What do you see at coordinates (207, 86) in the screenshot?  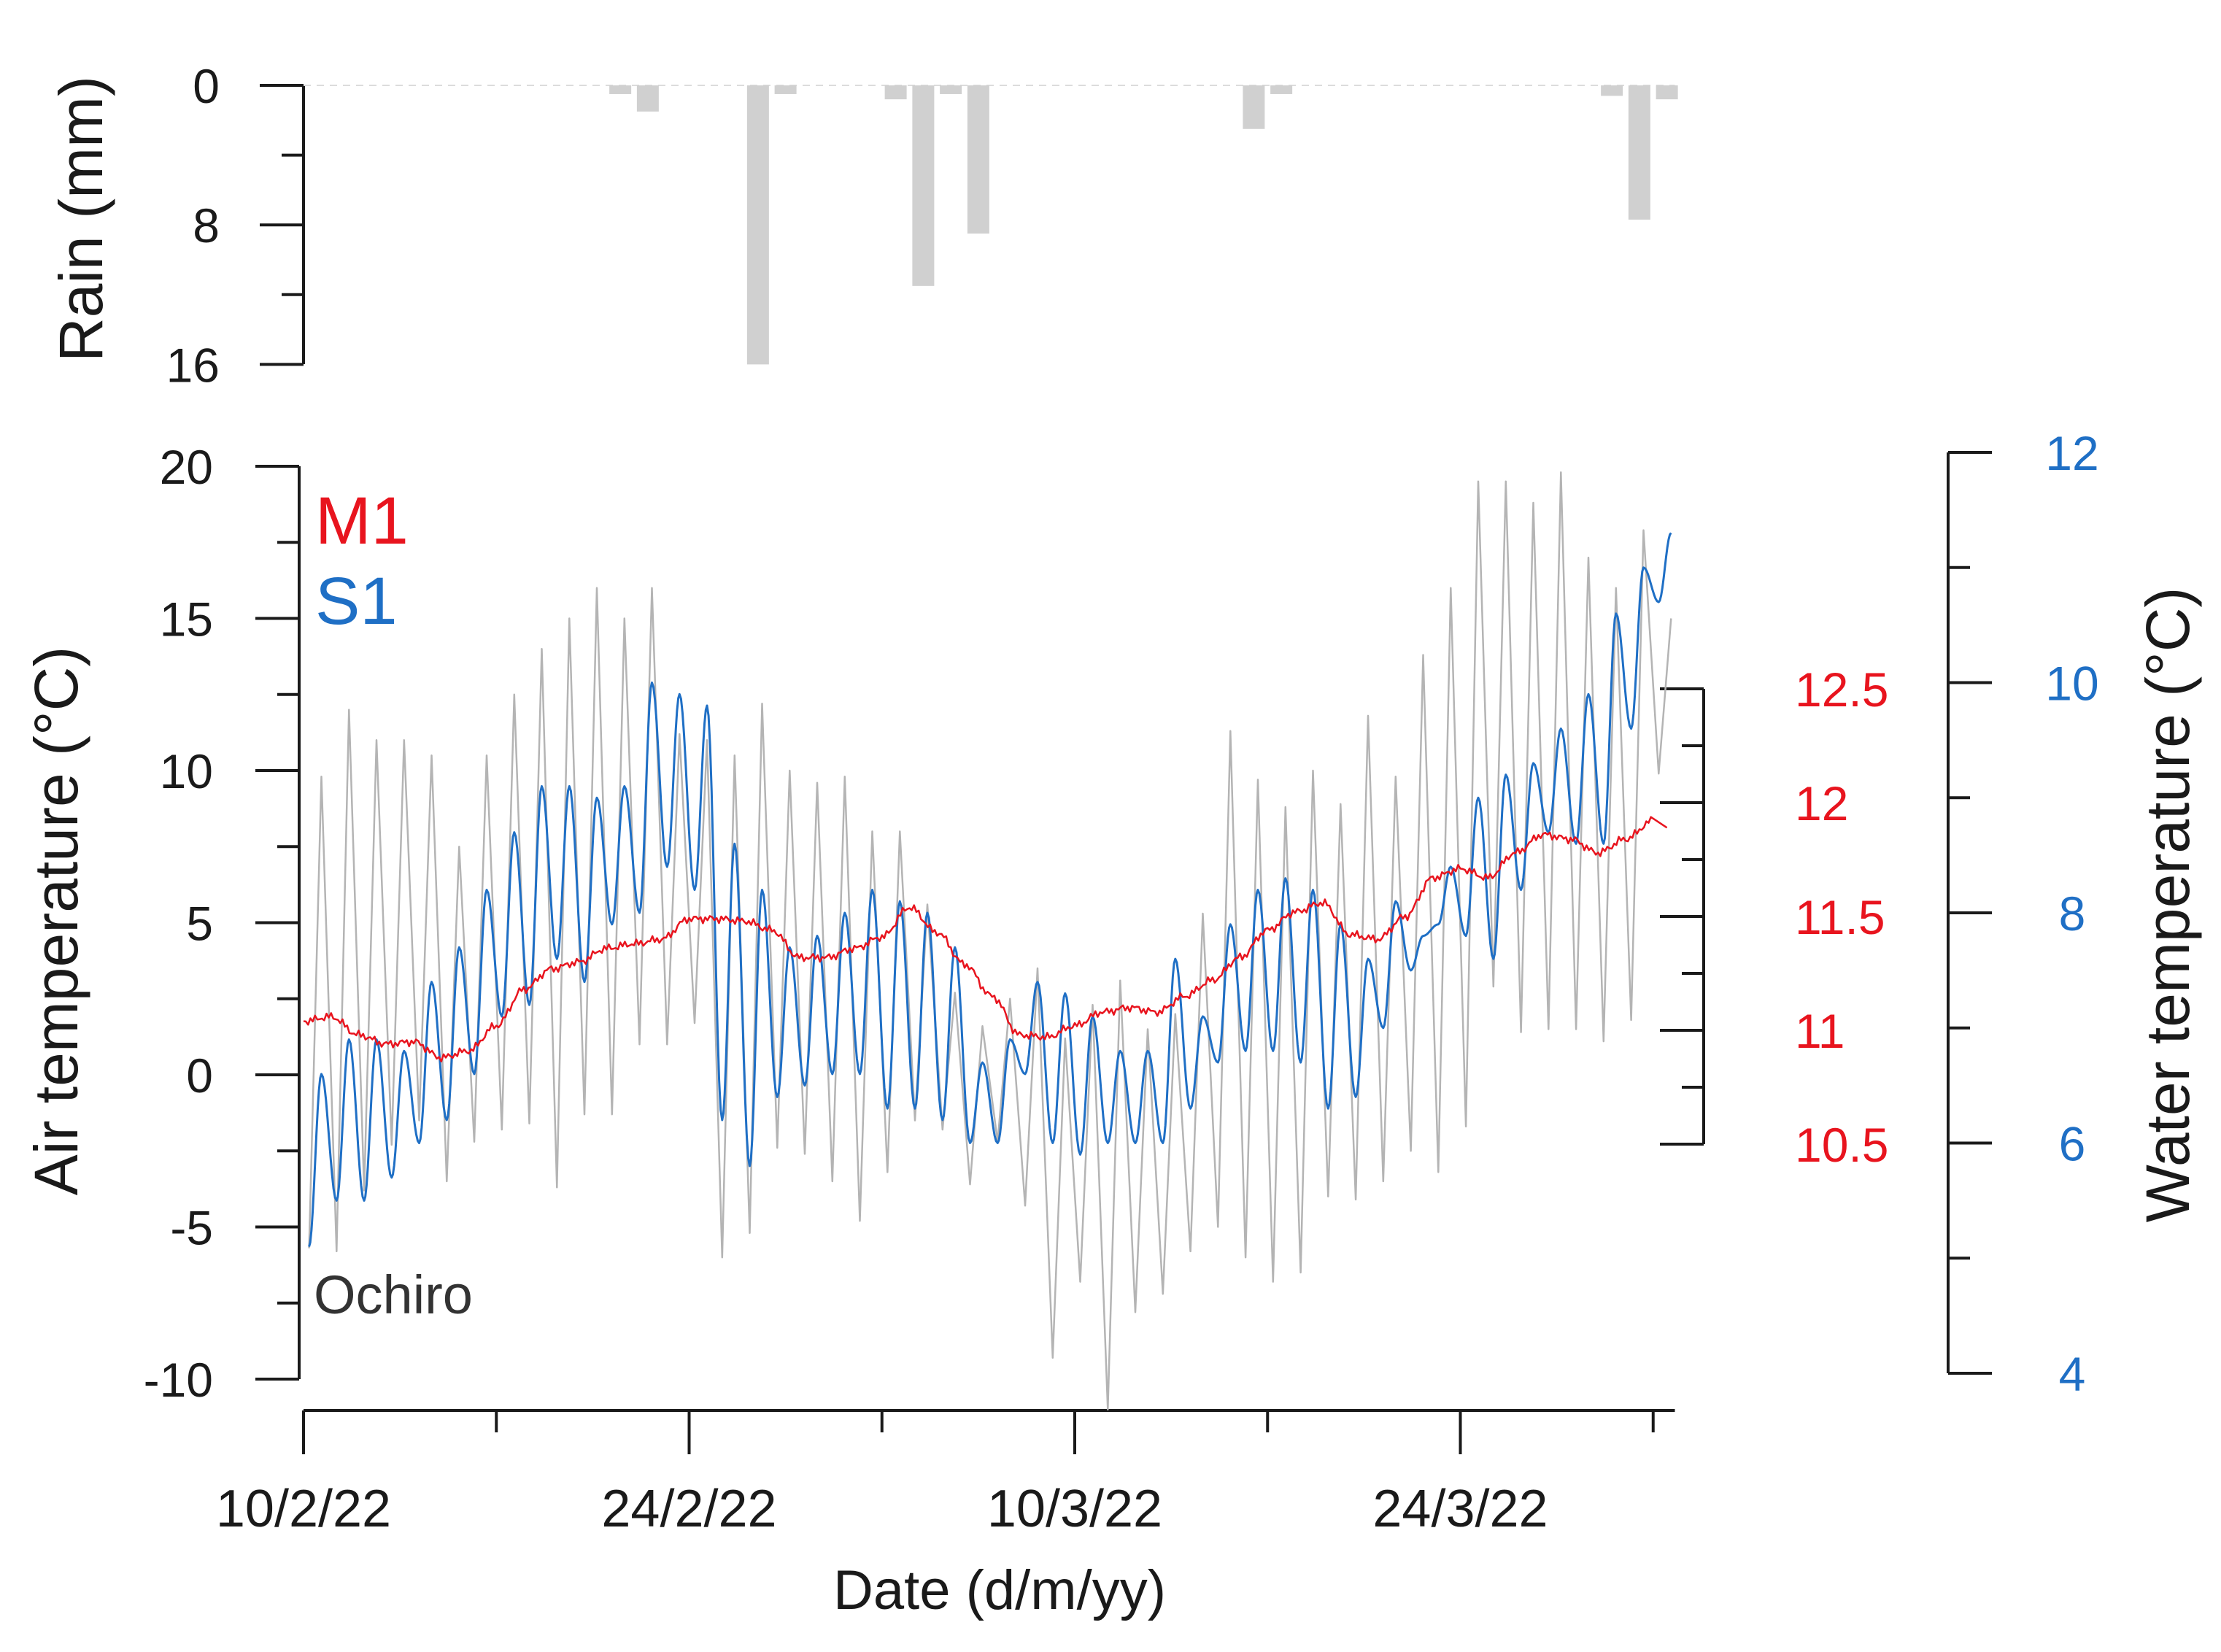 I see `rain-tick-label: 0` at bounding box center [207, 86].